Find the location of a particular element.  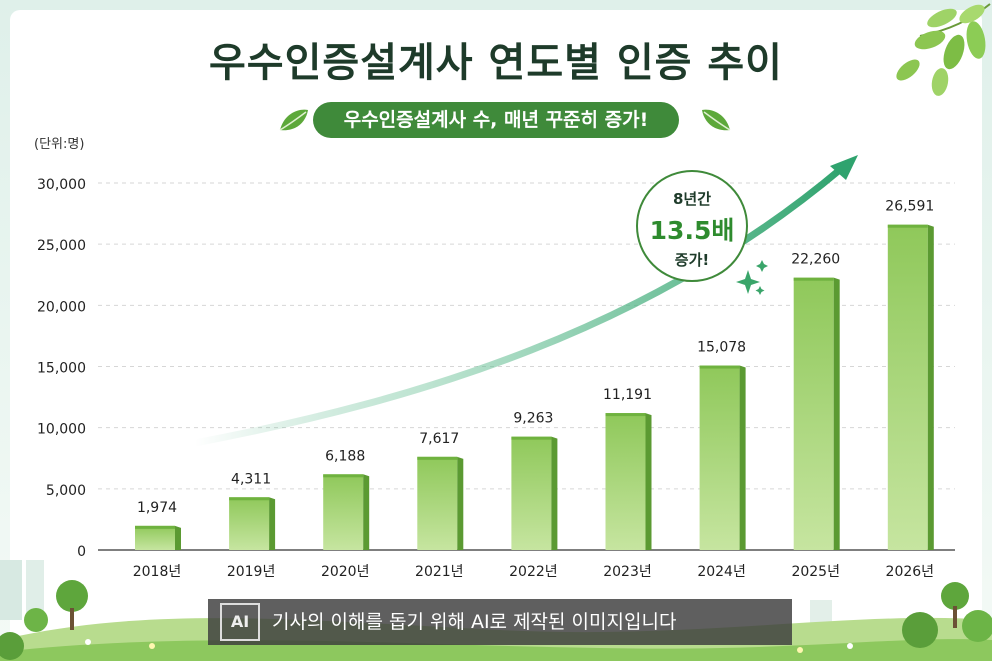

leaf-icon-left is located at coordinates (293, 120).